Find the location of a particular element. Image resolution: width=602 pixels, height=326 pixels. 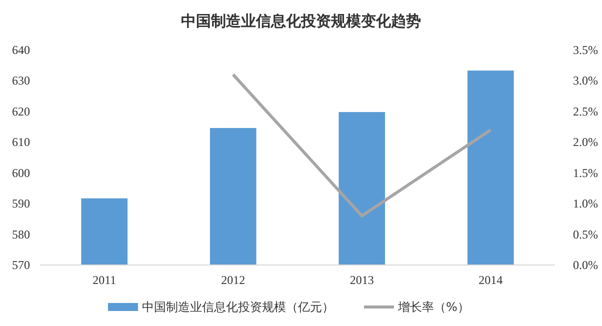

y2-tick-label: 0.0% is located at coordinates (585, 265).